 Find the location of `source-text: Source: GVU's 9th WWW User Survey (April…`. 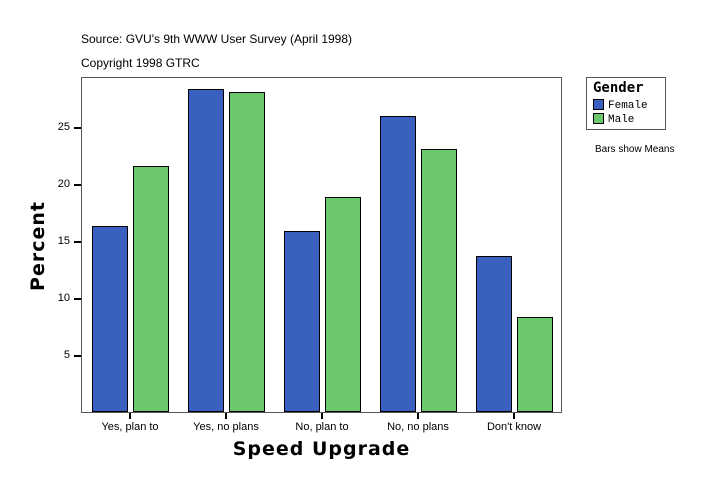

source-text: Source: GVU's 9th WWW User Survey (April… is located at coordinates (217, 39).